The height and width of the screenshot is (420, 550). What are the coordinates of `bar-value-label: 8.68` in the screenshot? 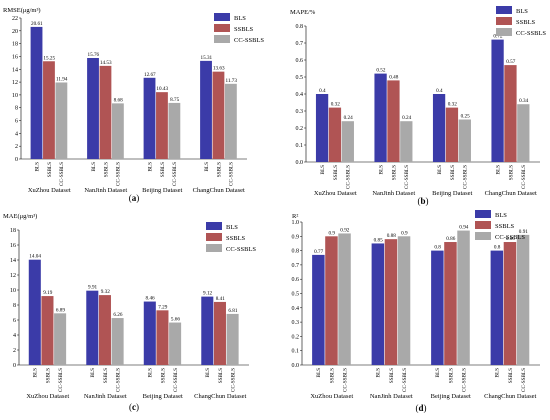 It's located at (118, 100).